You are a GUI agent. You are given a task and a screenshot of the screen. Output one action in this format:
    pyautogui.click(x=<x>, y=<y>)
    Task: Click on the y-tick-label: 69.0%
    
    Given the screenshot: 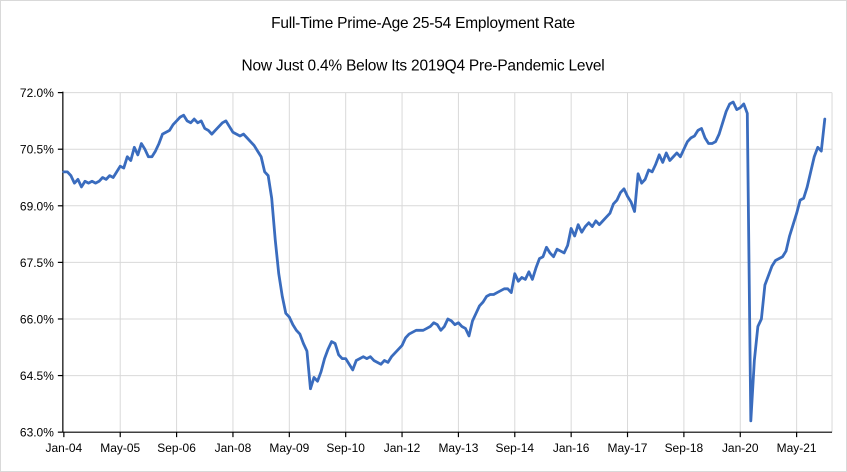 What is the action you would take?
    pyautogui.click(x=37, y=206)
    